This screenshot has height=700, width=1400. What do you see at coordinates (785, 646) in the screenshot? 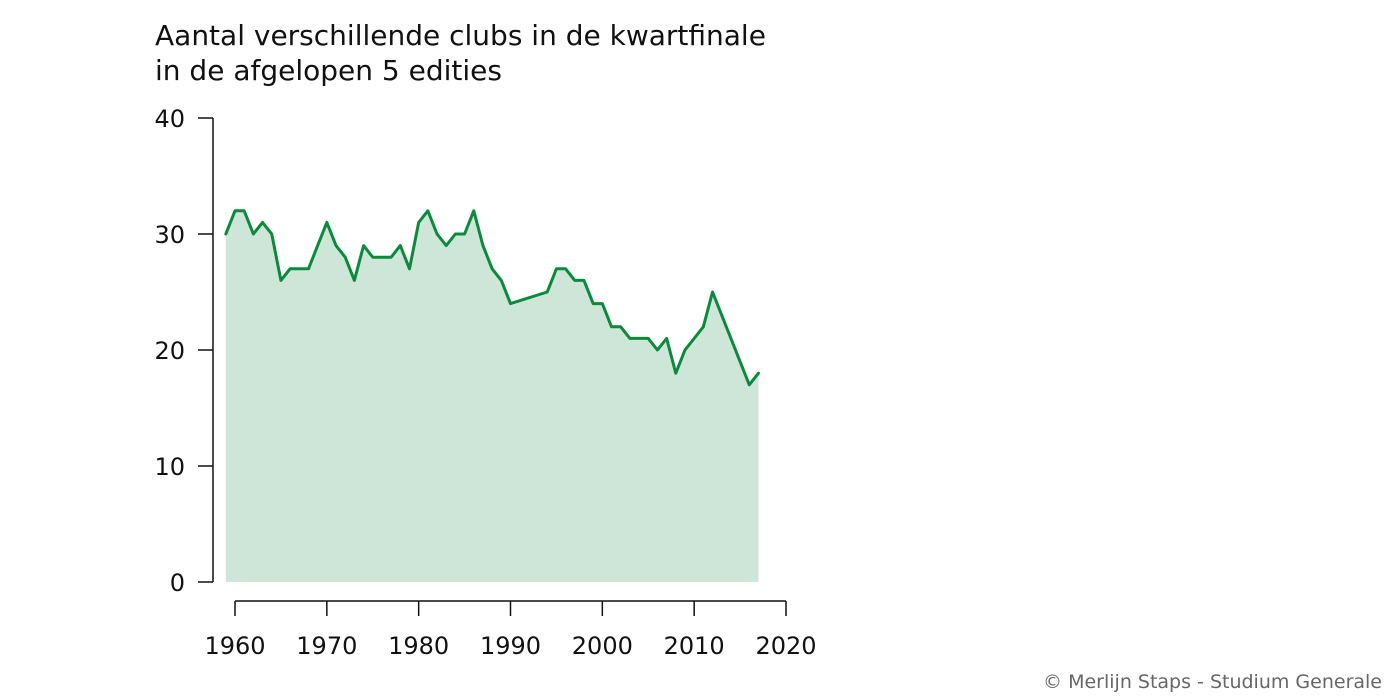
I see `x-tick-label-2020: 2020` at bounding box center [785, 646].